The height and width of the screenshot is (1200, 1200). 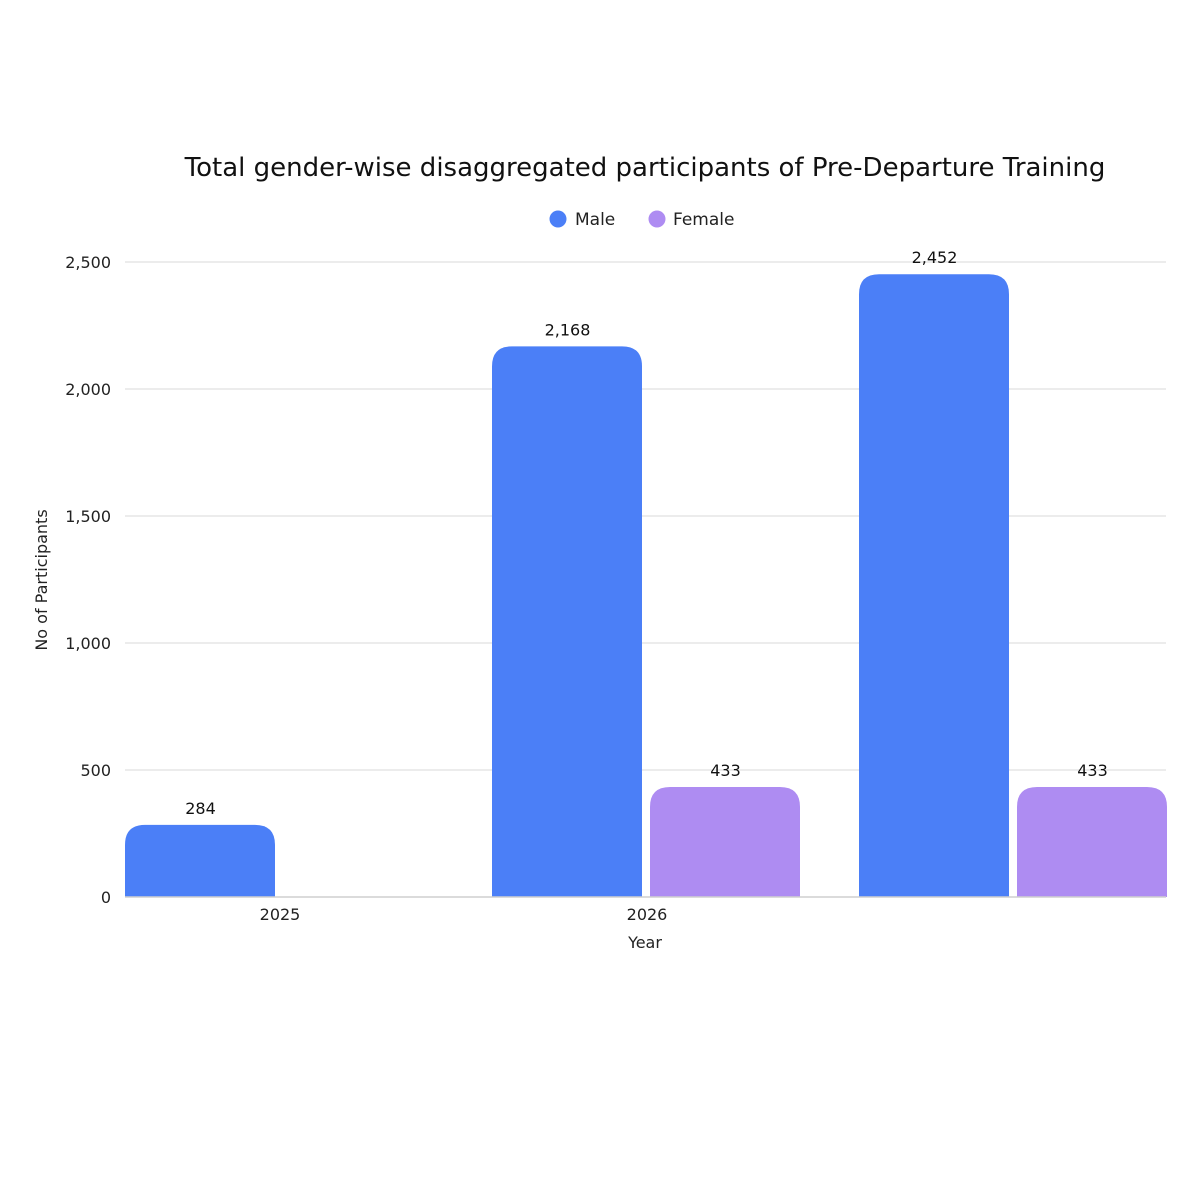 What do you see at coordinates (106, 897) in the screenshot?
I see `y-tick-label: 0` at bounding box center [106, 897].